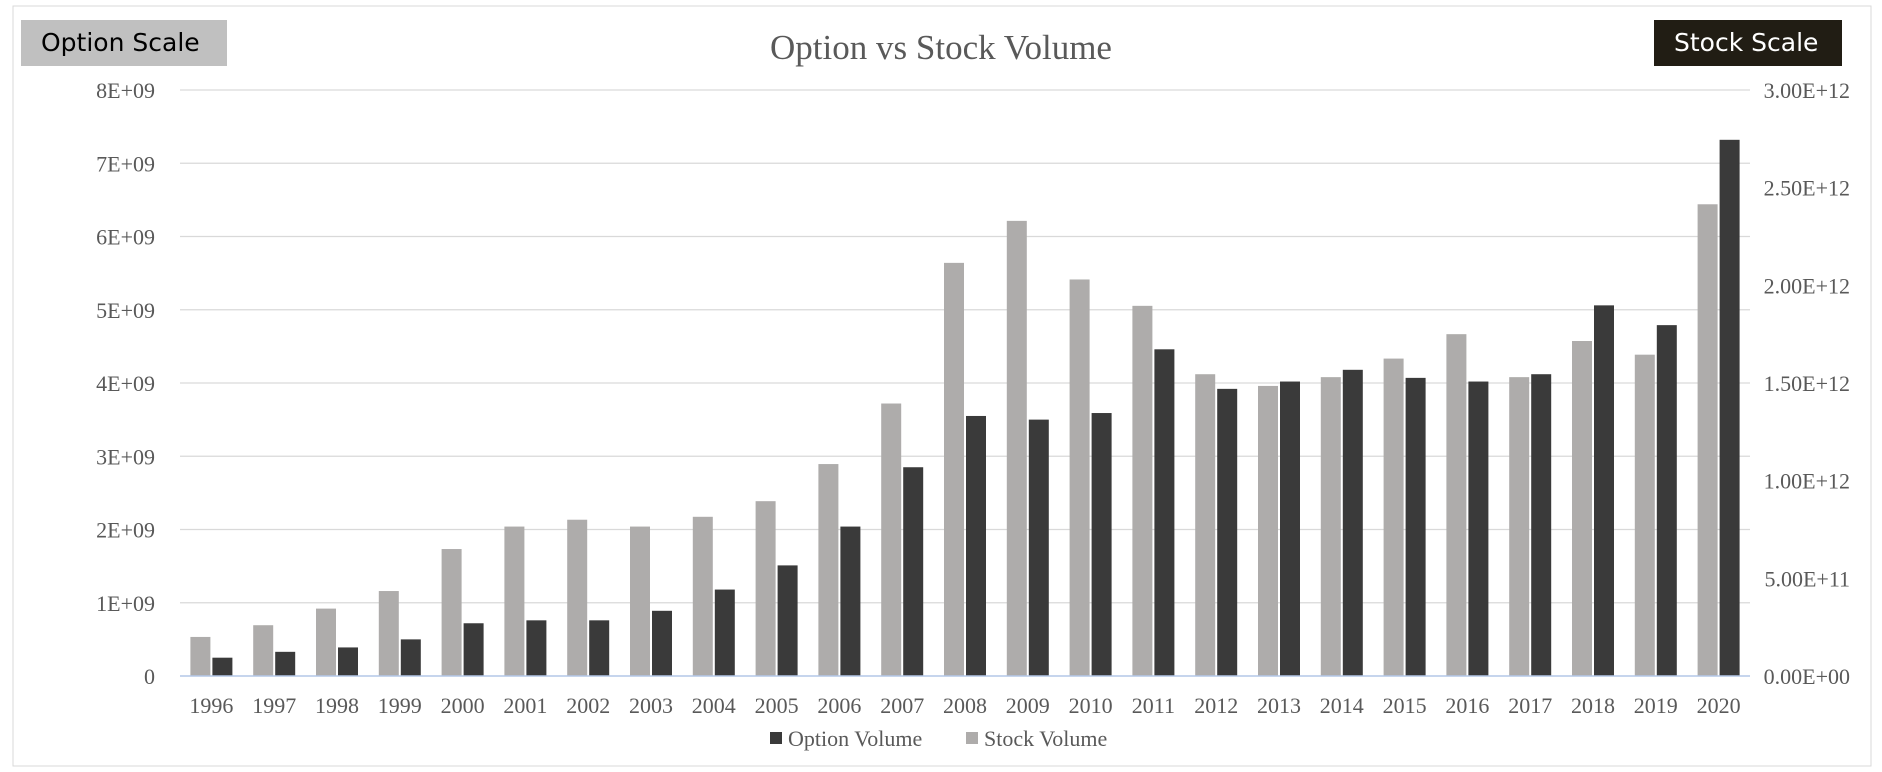 The height and width of the screenshot is (772, 1882). I want to click on y-left-tick-label: 2E+09, so click(125, 530).